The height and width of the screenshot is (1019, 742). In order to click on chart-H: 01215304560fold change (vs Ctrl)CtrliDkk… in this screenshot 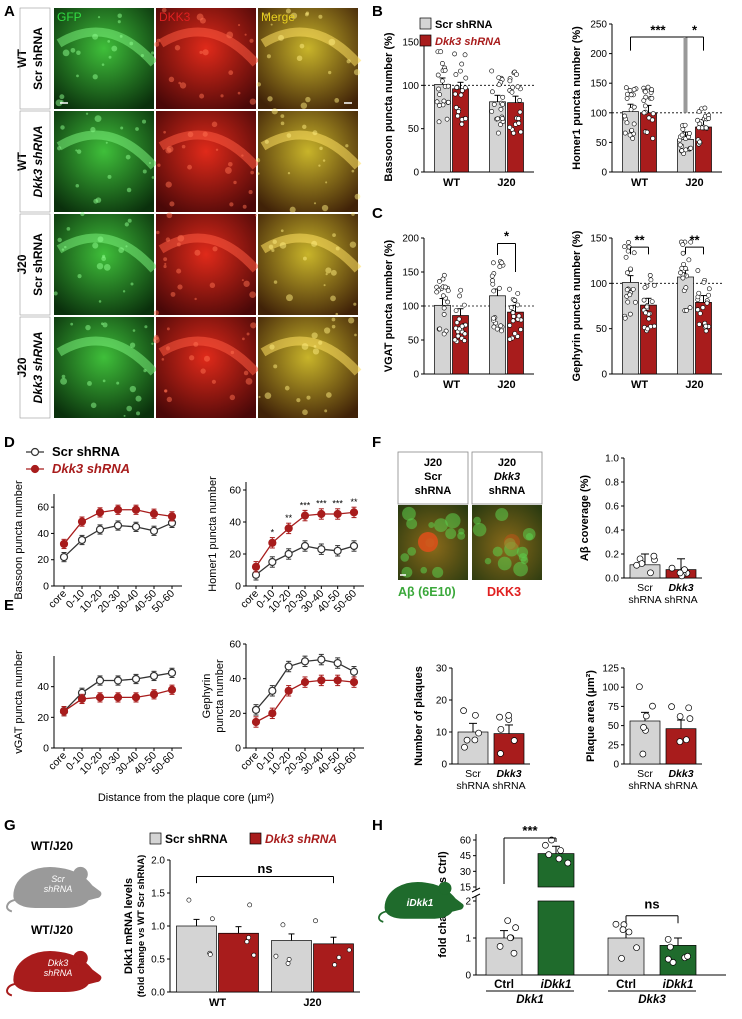, I will do `click(581, 920)`.